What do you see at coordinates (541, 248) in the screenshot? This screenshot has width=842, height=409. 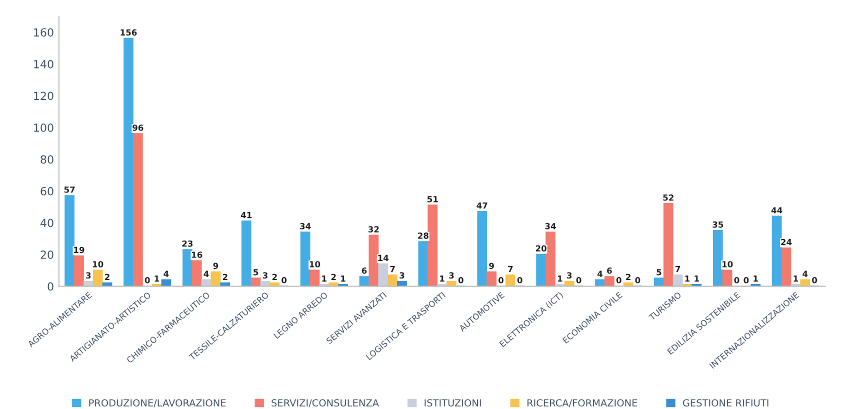 I see `data-label: 20` at bounding box center [541, 248].